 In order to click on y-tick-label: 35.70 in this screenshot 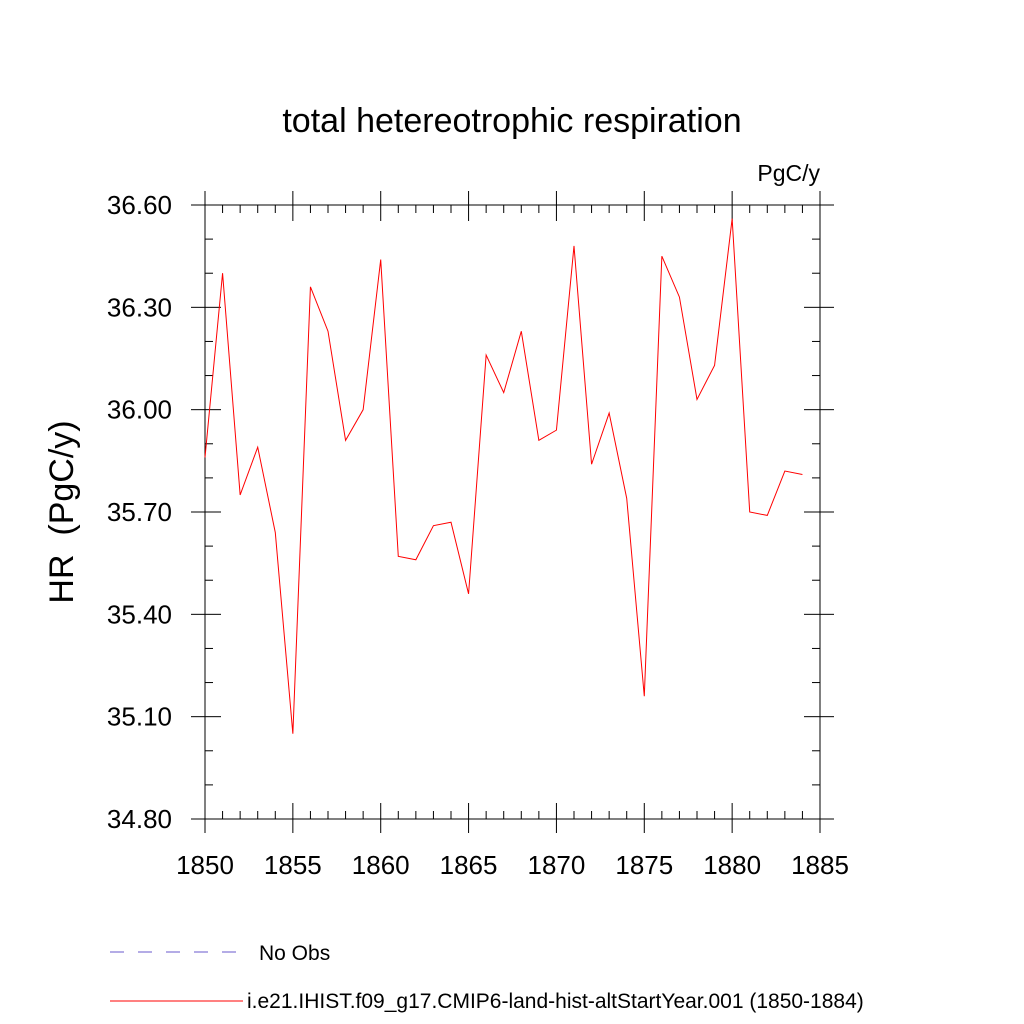, I will do `click(139, 512)`.